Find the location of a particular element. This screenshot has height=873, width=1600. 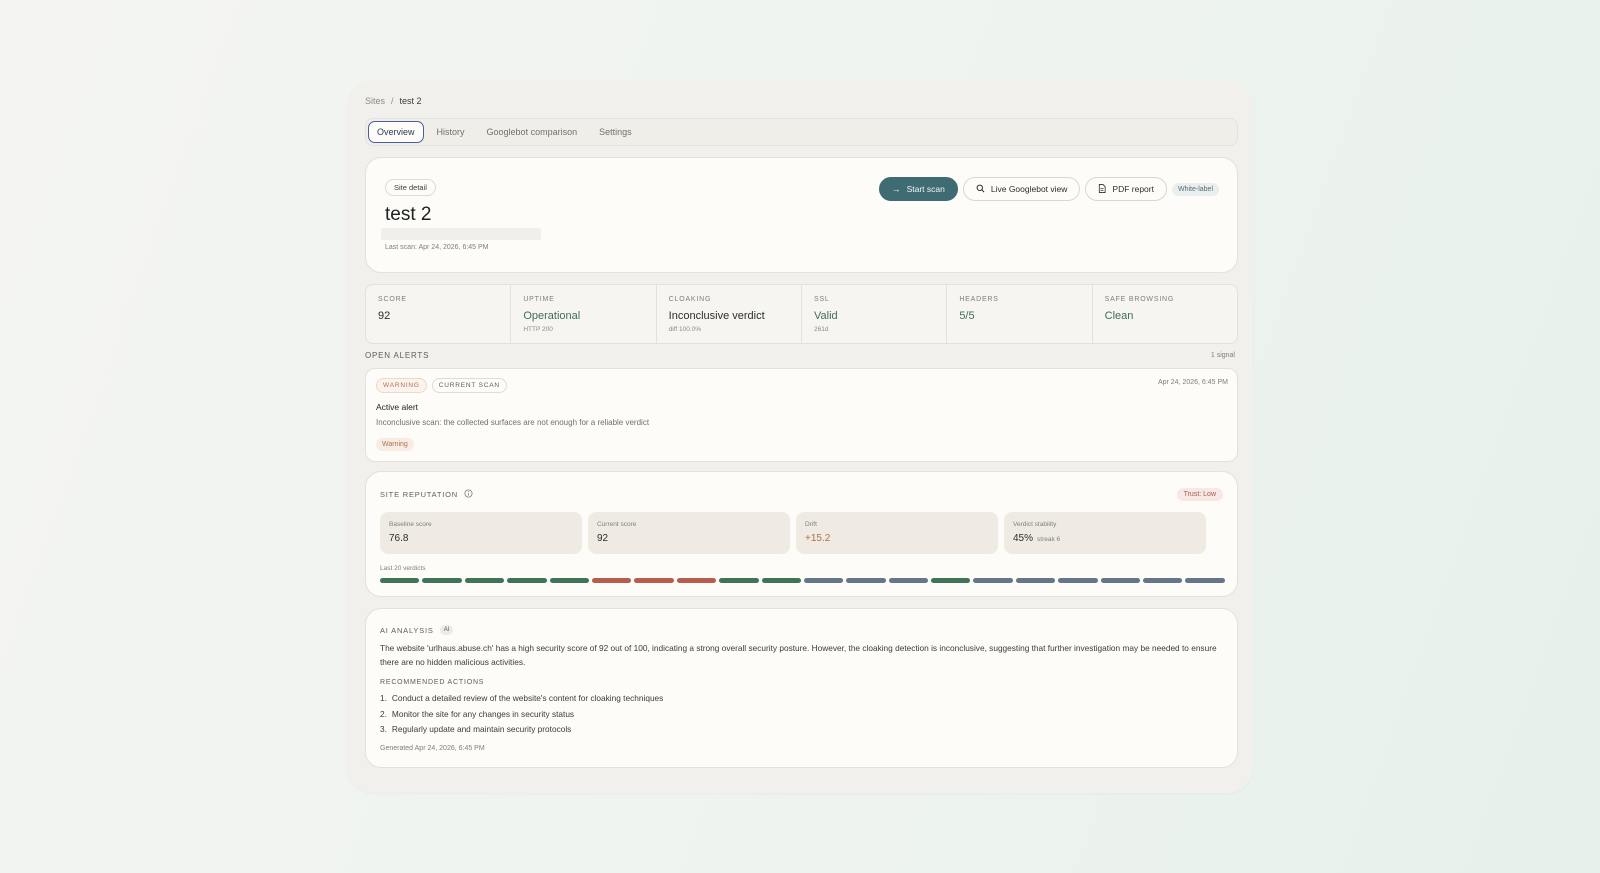

tab-settings: Settings is located at coordinates (615, 132).